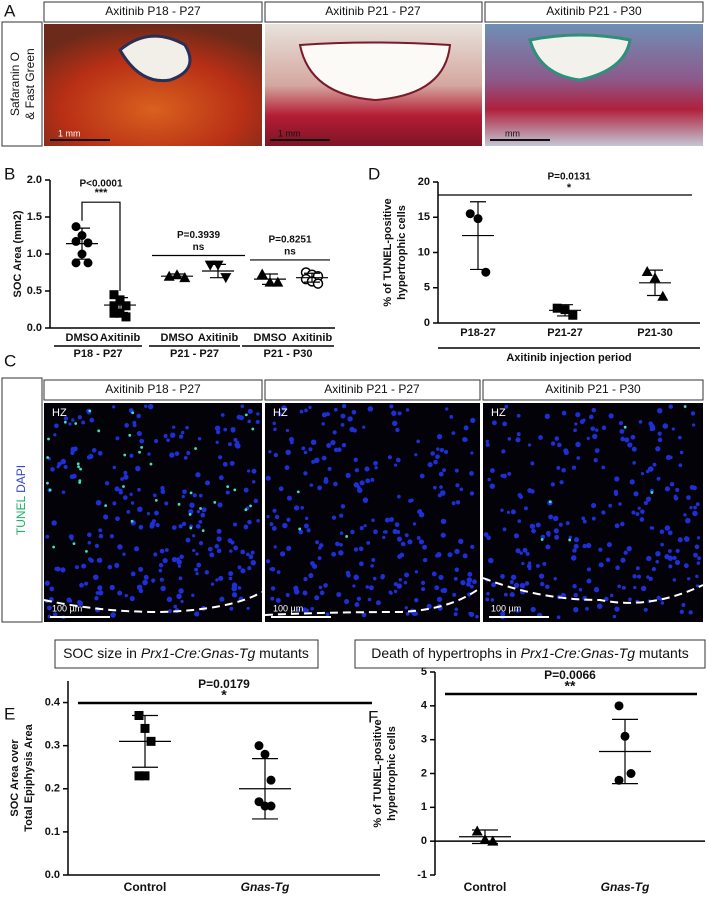 This screenshot has width=708, height=899. Describe the element at coordinates (427, 323) in the screenshot. I see `y-tick-label: 0` at that location.